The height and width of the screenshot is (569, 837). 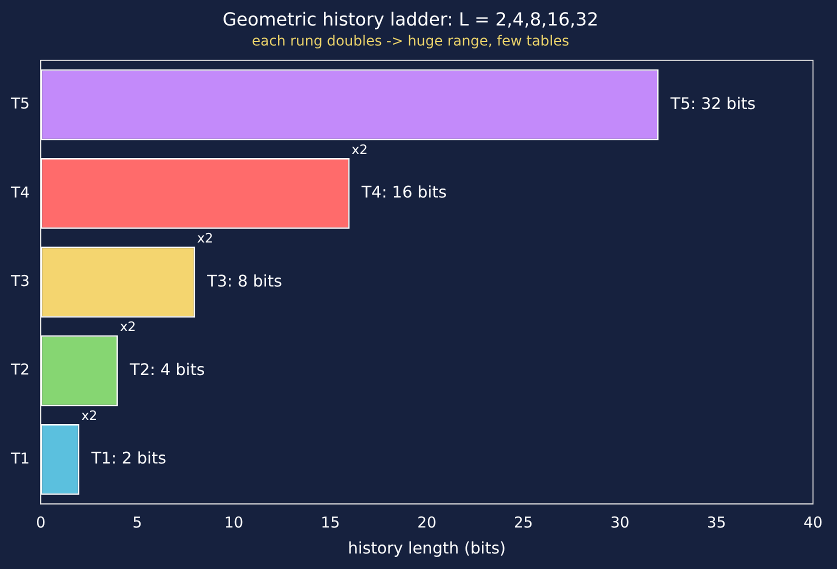 What do you see at coordinates (137, 523) in the screenshot?
I see `x-tick-label: 5` at bounding box center [137, 523].